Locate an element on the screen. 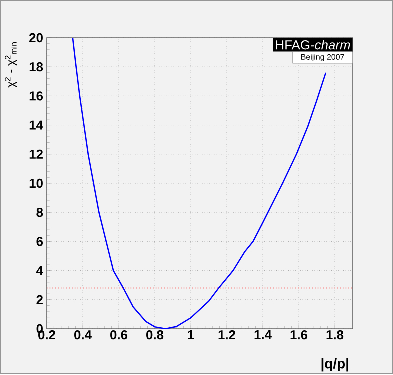  y-tick-label: 2 is located at coordinates (39, 299).